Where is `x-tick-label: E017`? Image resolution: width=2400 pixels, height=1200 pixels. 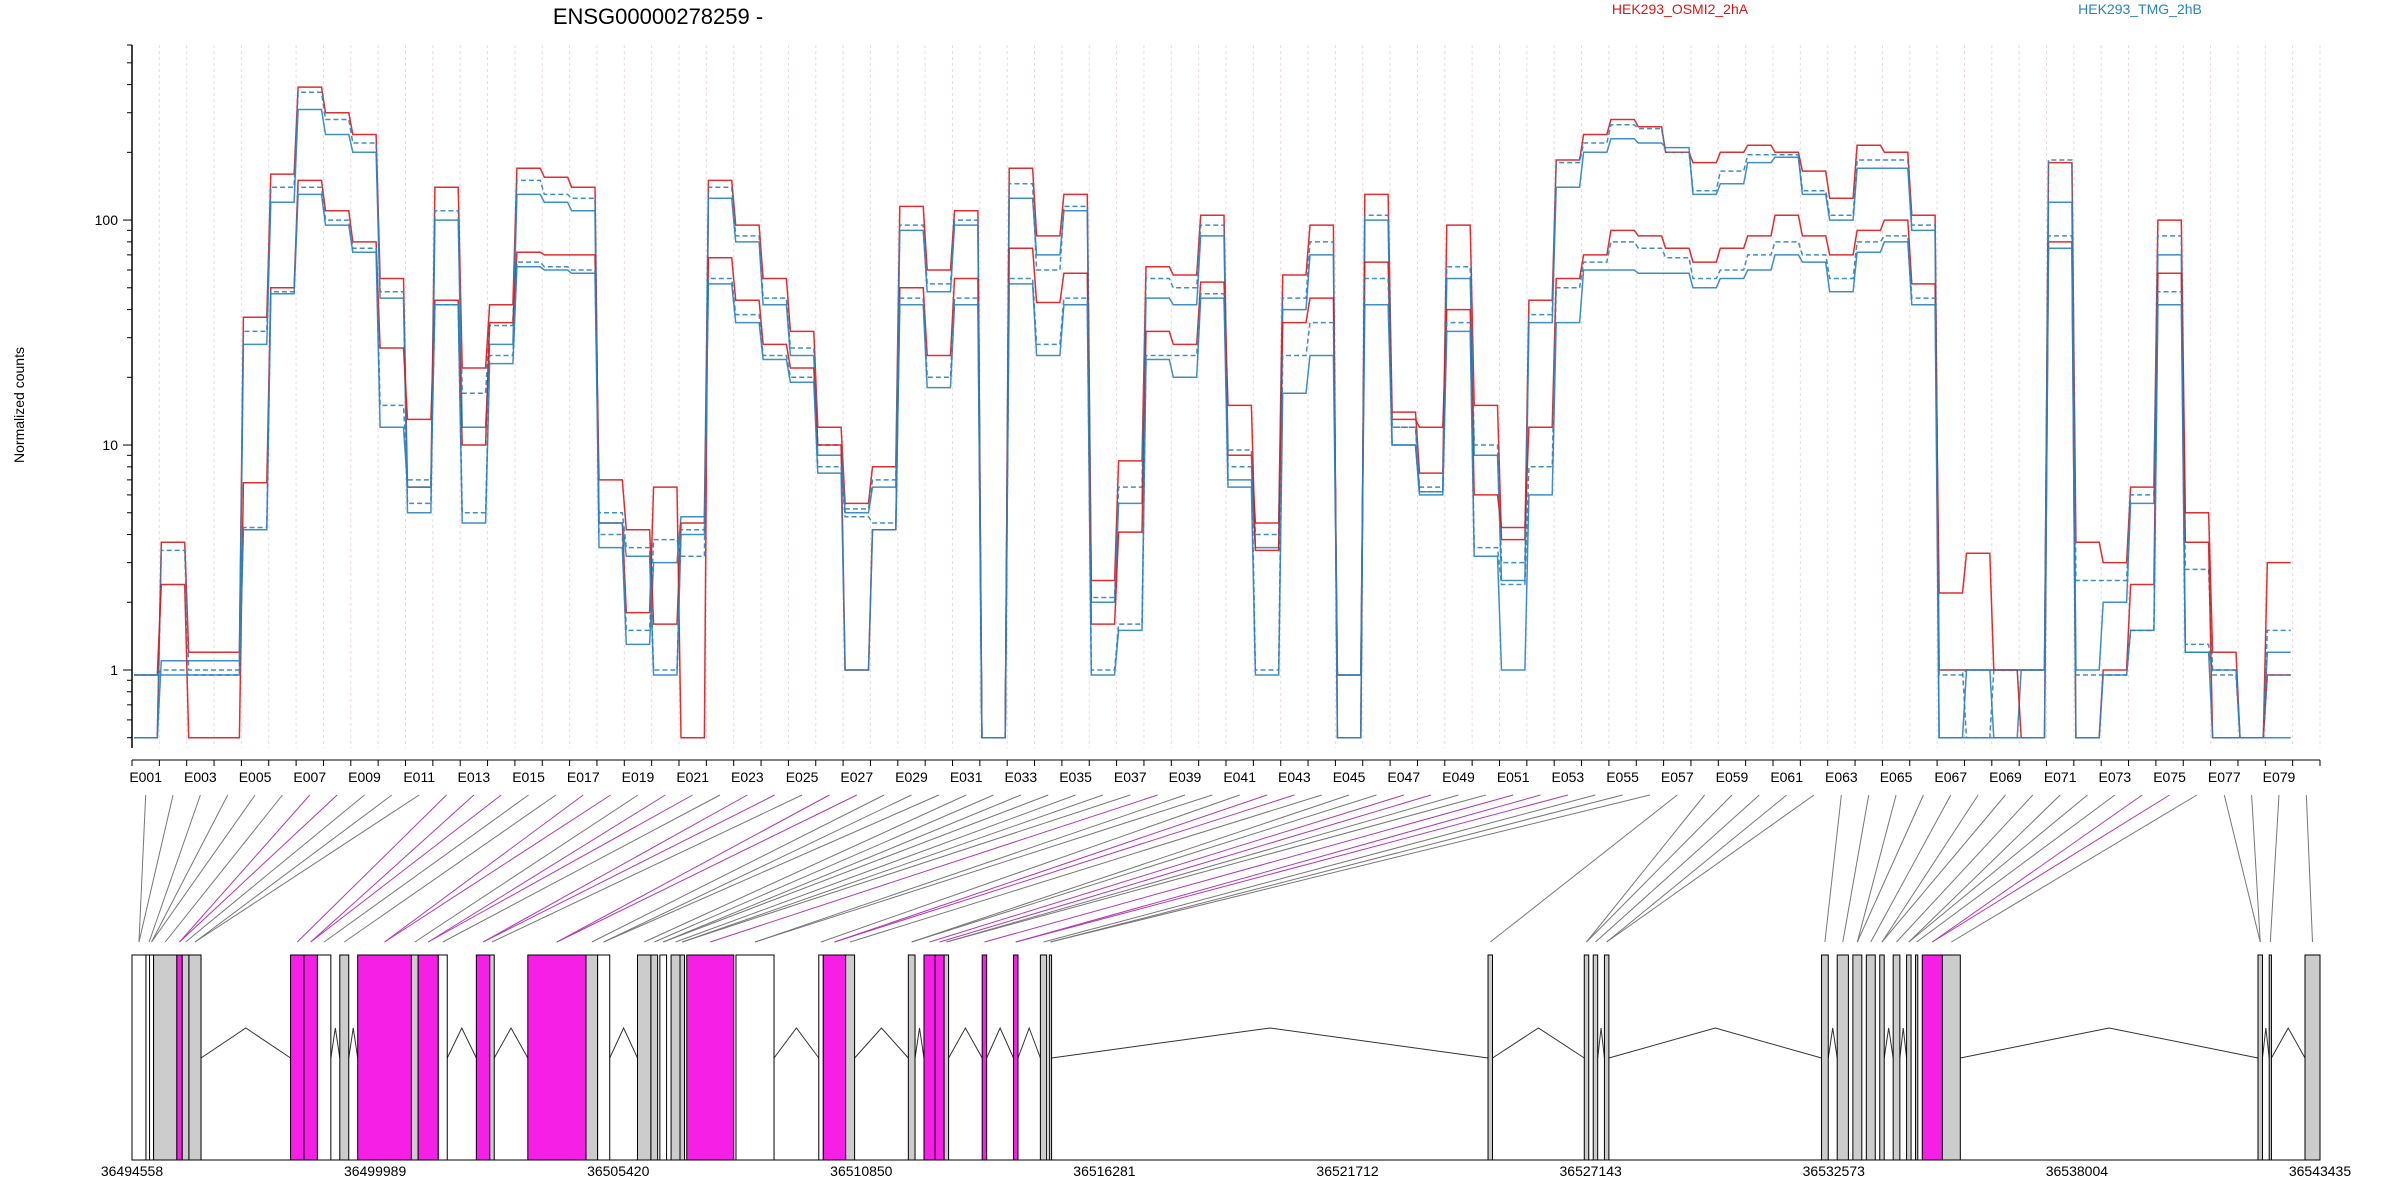
x-tick-label: E017 is located at coordinates (583, 777).